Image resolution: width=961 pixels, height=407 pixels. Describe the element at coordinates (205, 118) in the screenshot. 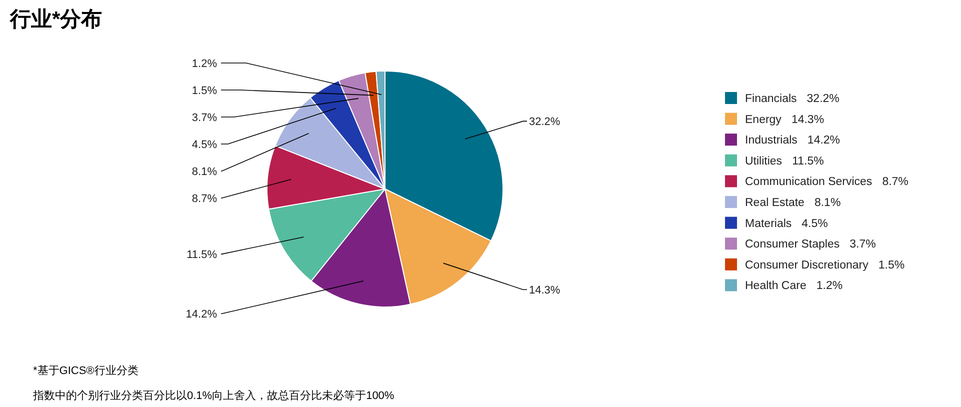

I see `data-label: 3.7%` at that location.